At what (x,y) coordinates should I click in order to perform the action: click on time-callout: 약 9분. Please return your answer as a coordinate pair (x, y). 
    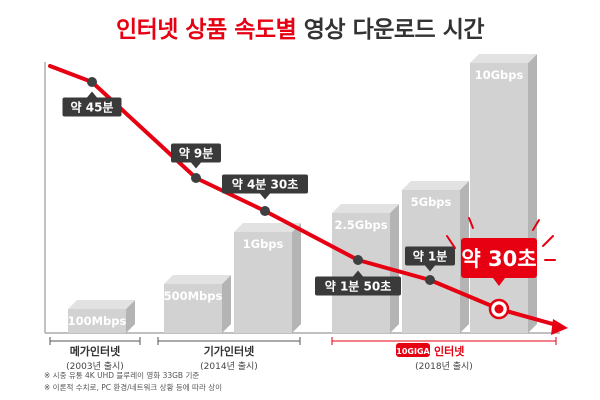
    Looking at the image, I should click on (196, 156).